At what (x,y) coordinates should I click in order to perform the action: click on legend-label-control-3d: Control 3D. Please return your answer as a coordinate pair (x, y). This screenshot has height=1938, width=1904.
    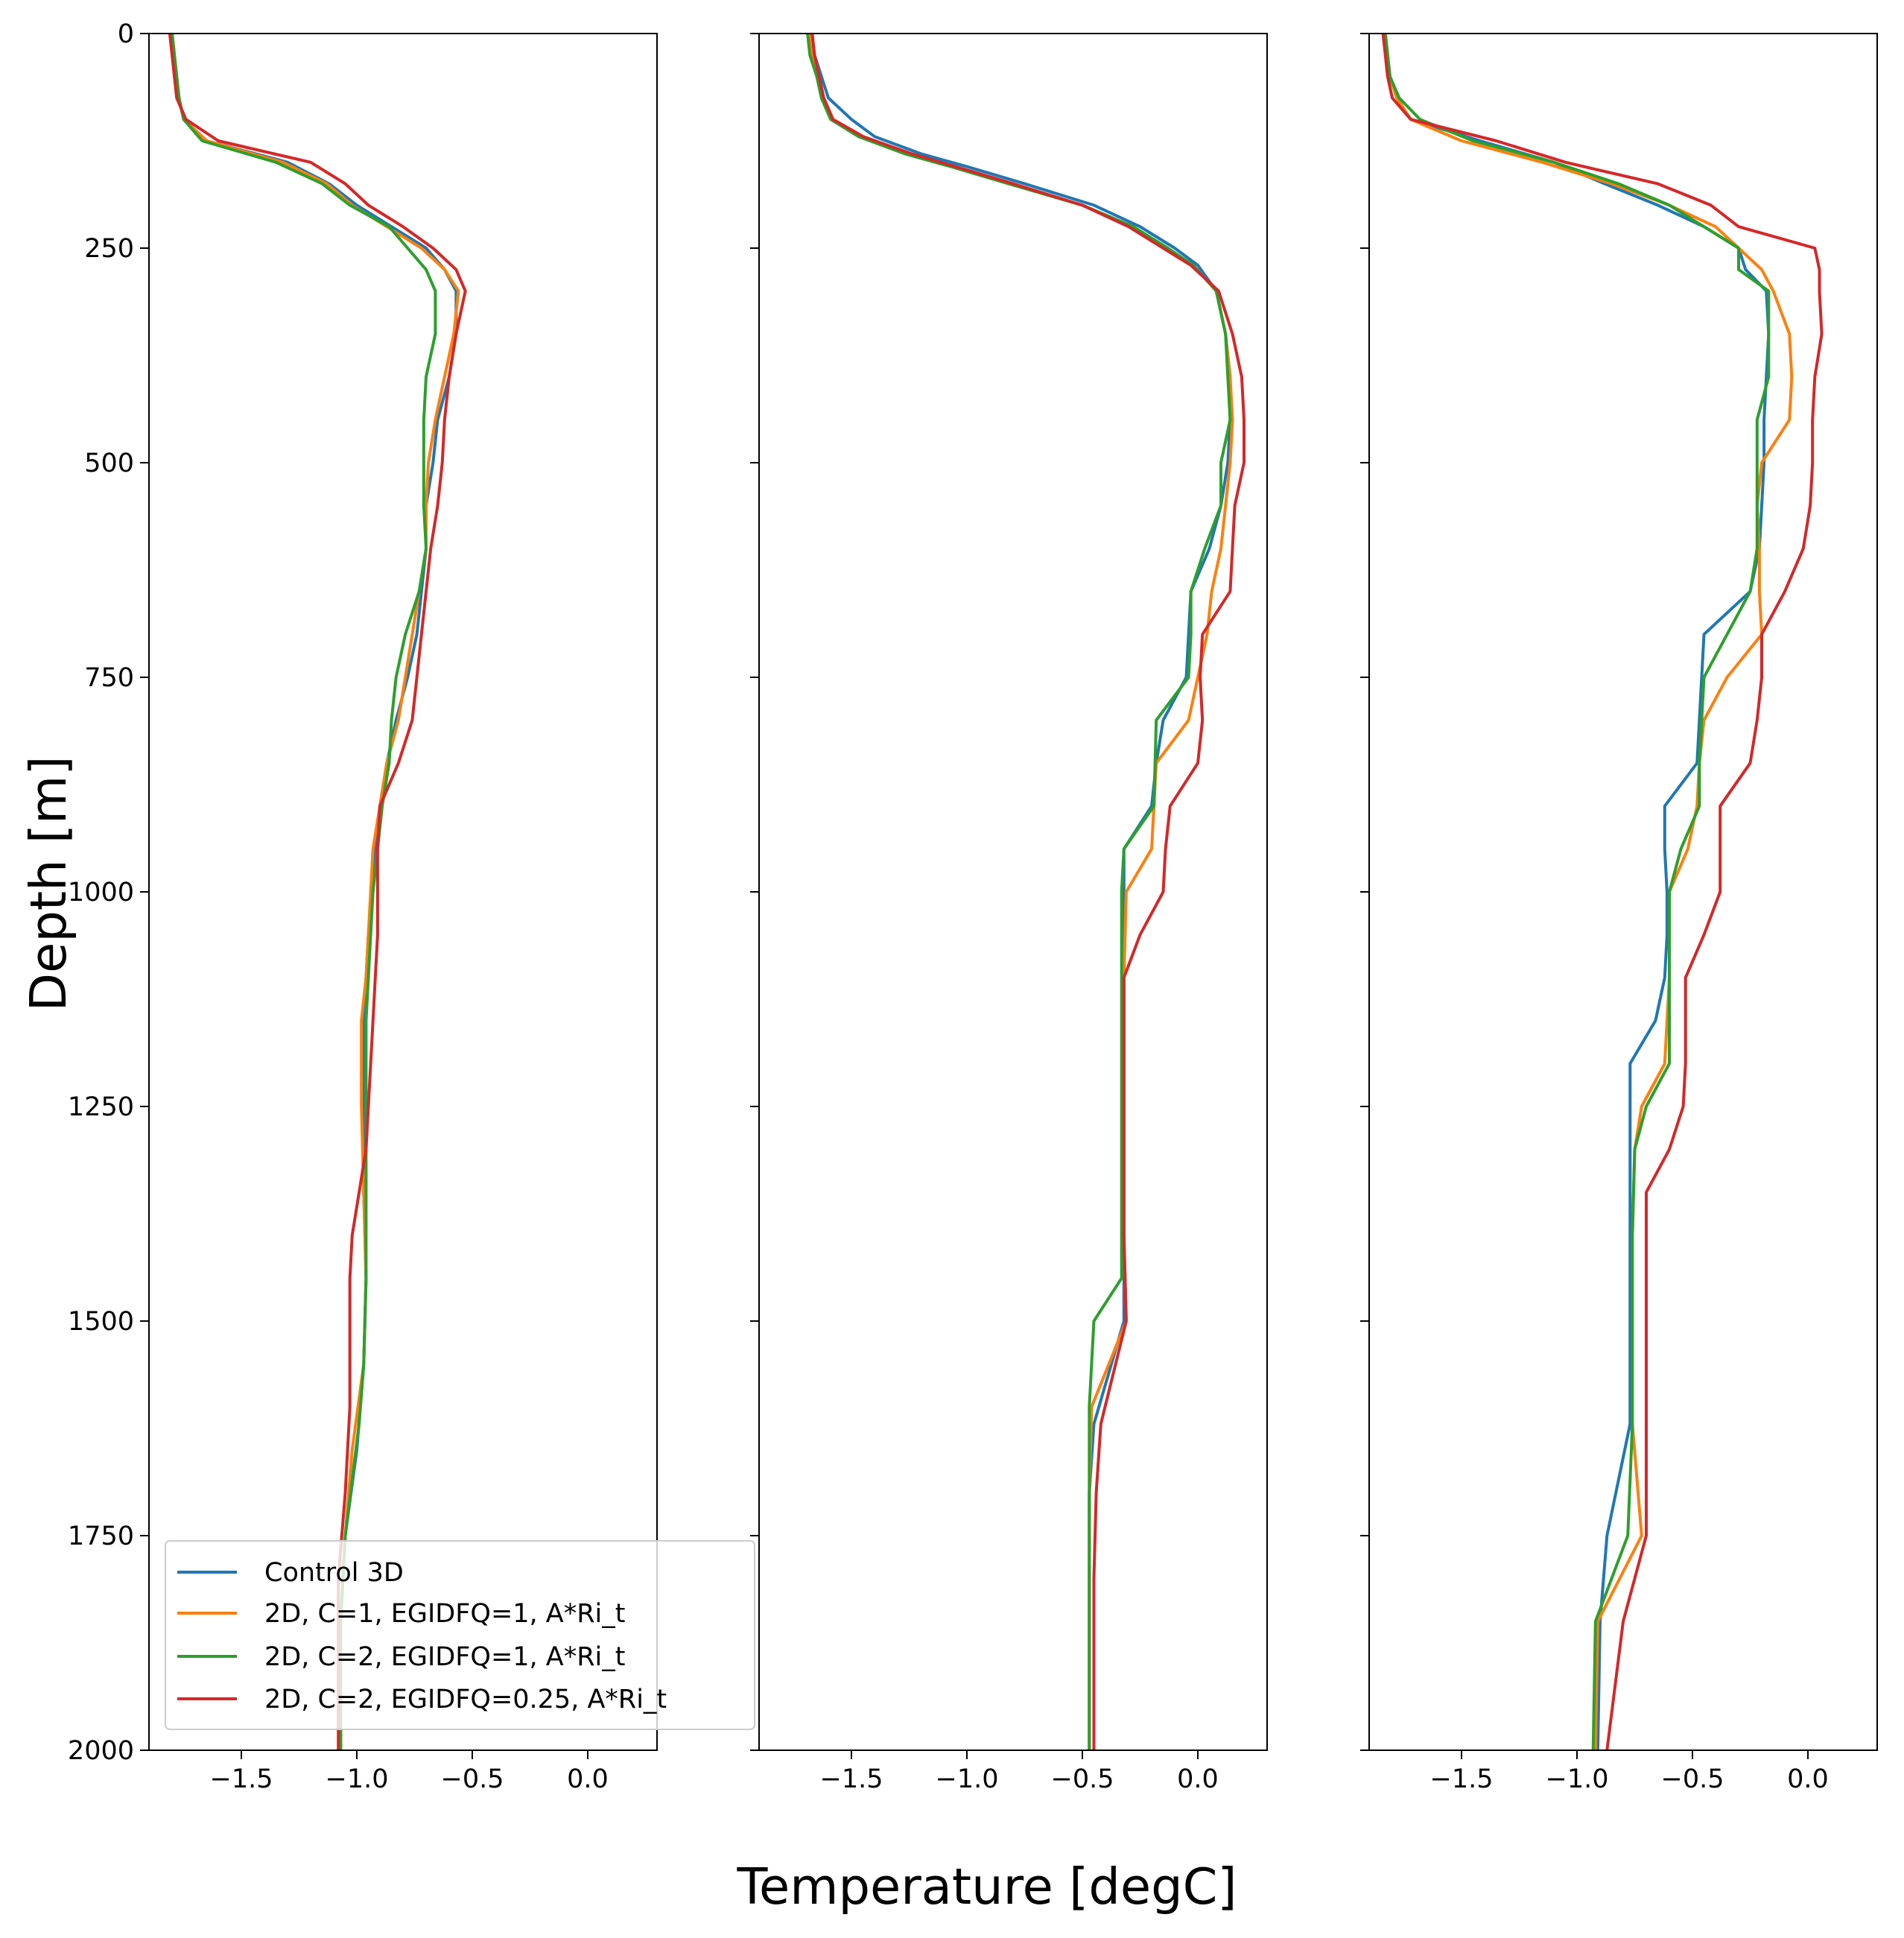
    Looking at the image, I should click on (334, 1573).